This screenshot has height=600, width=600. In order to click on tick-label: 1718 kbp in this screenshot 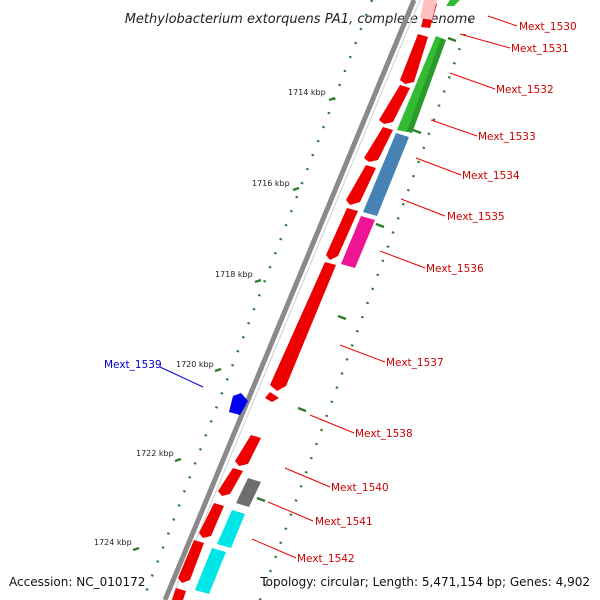, I will do `click(234, 274)`.